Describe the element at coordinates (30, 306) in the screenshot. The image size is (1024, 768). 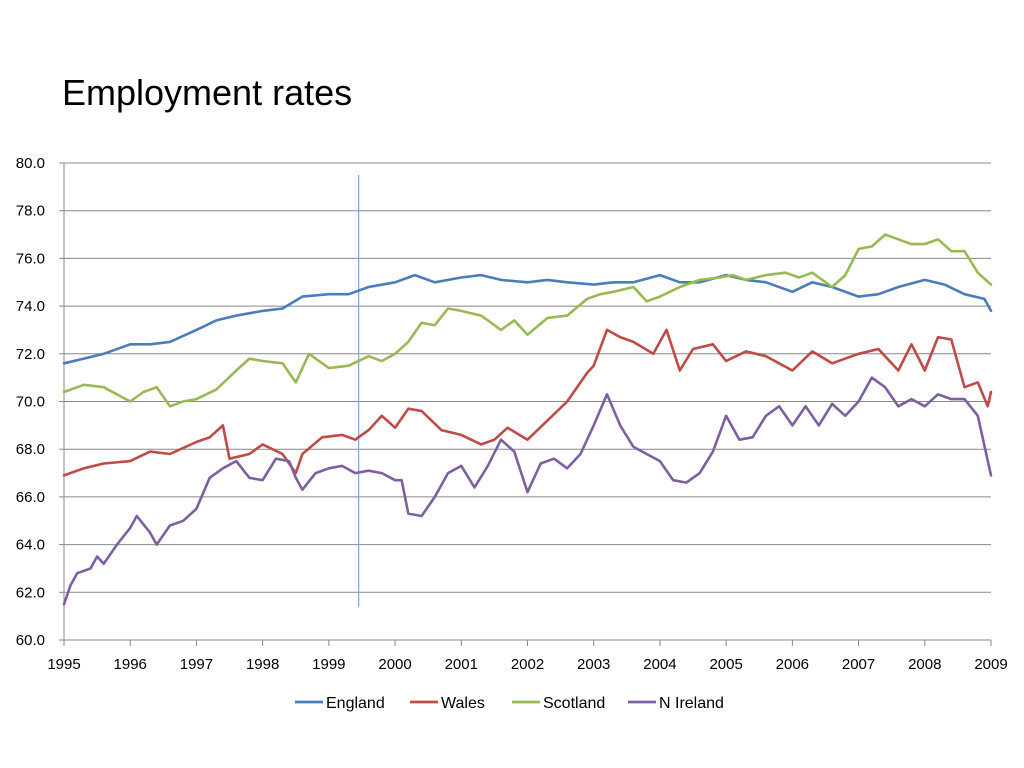
I see `y-tick-label: 74.0` at that location.